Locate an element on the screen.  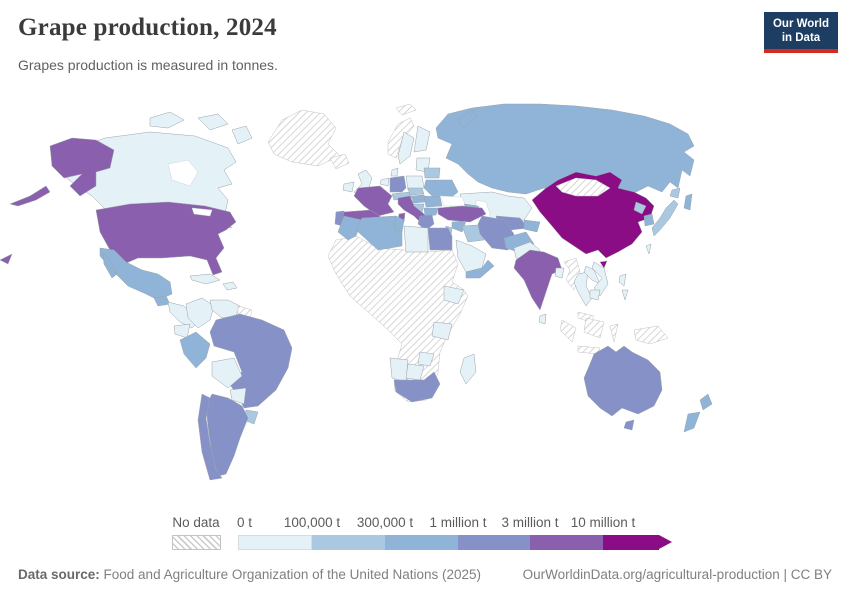
country-norway is located at coordinates (401, 138).